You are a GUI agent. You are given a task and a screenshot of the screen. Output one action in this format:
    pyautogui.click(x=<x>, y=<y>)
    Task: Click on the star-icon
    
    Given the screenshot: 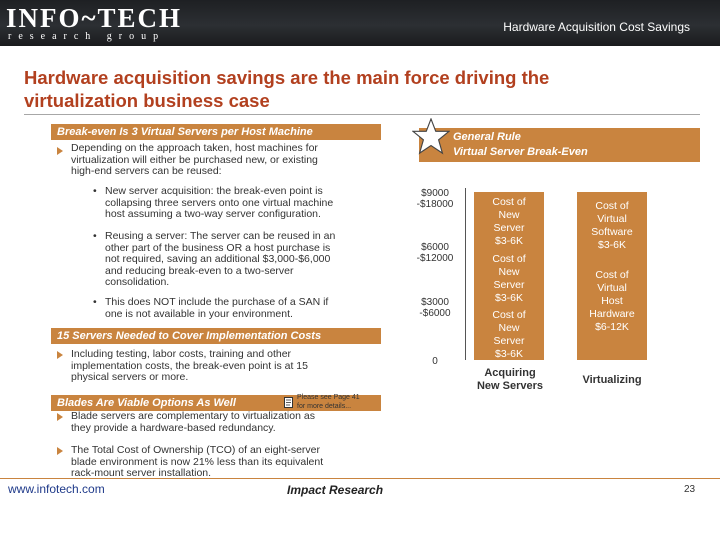 What is the action you would take?
    pyautogui.click(x=431, y=136)
    